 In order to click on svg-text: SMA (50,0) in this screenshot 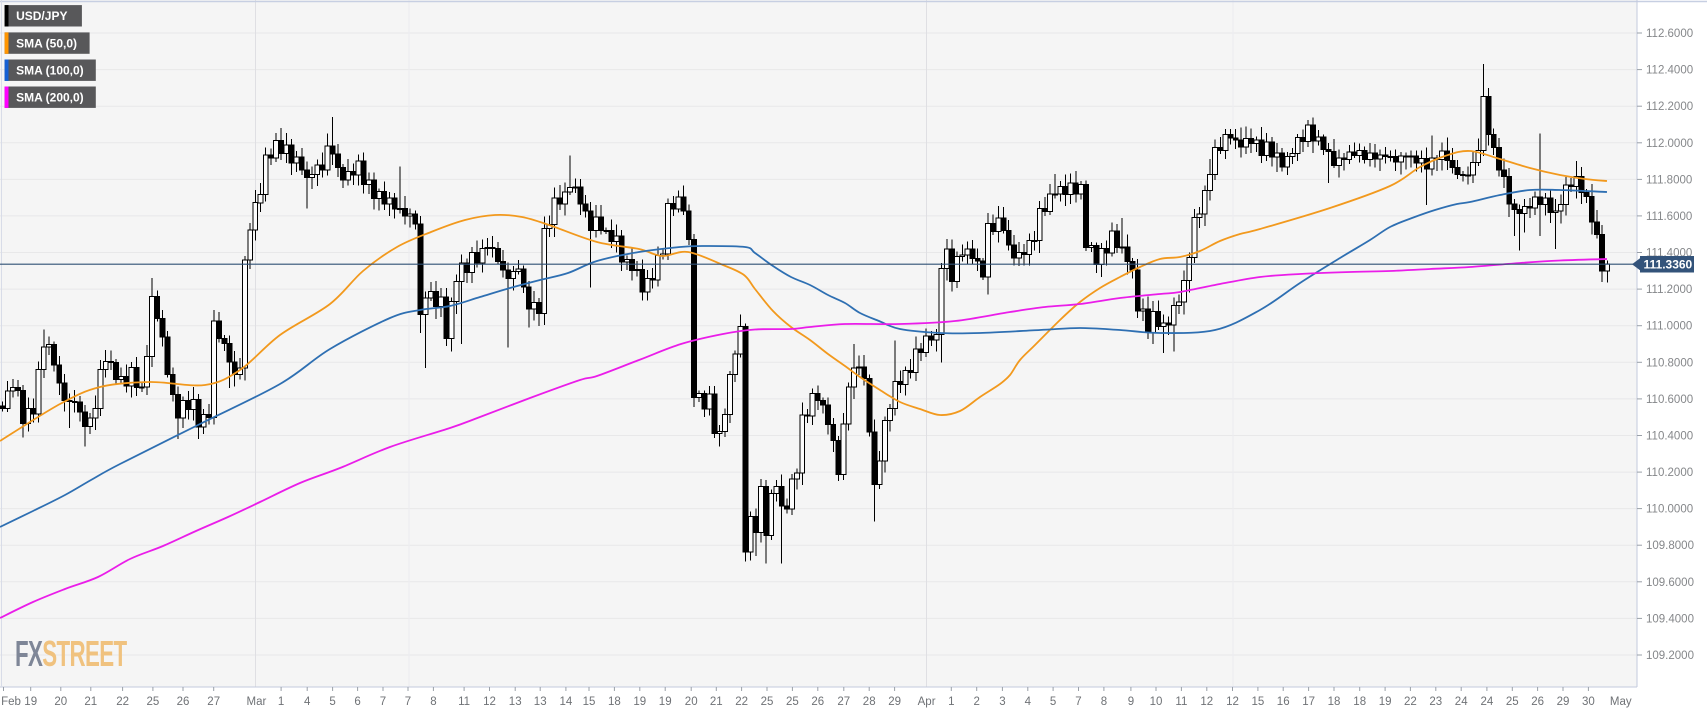, I will do `click(46, 43)`.